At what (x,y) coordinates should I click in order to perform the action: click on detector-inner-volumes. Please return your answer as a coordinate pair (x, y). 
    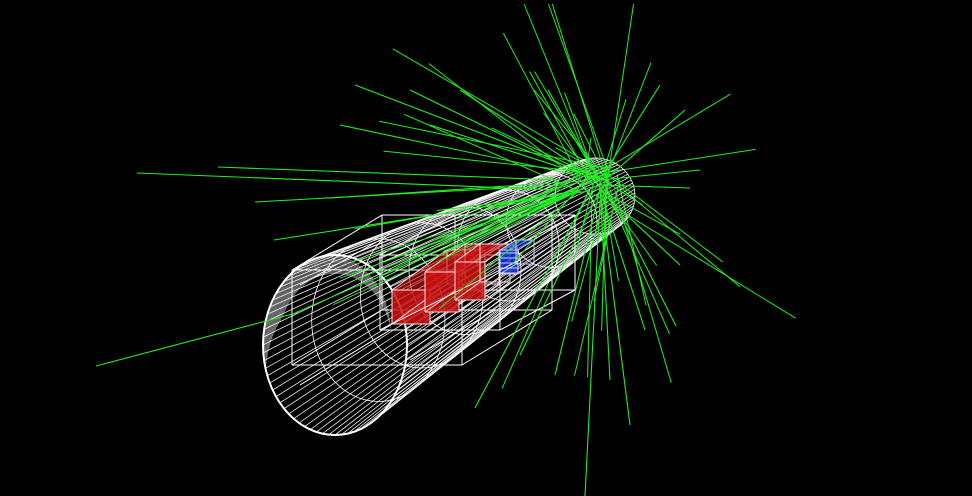
    Looking at the image, I should click on (433, 300).